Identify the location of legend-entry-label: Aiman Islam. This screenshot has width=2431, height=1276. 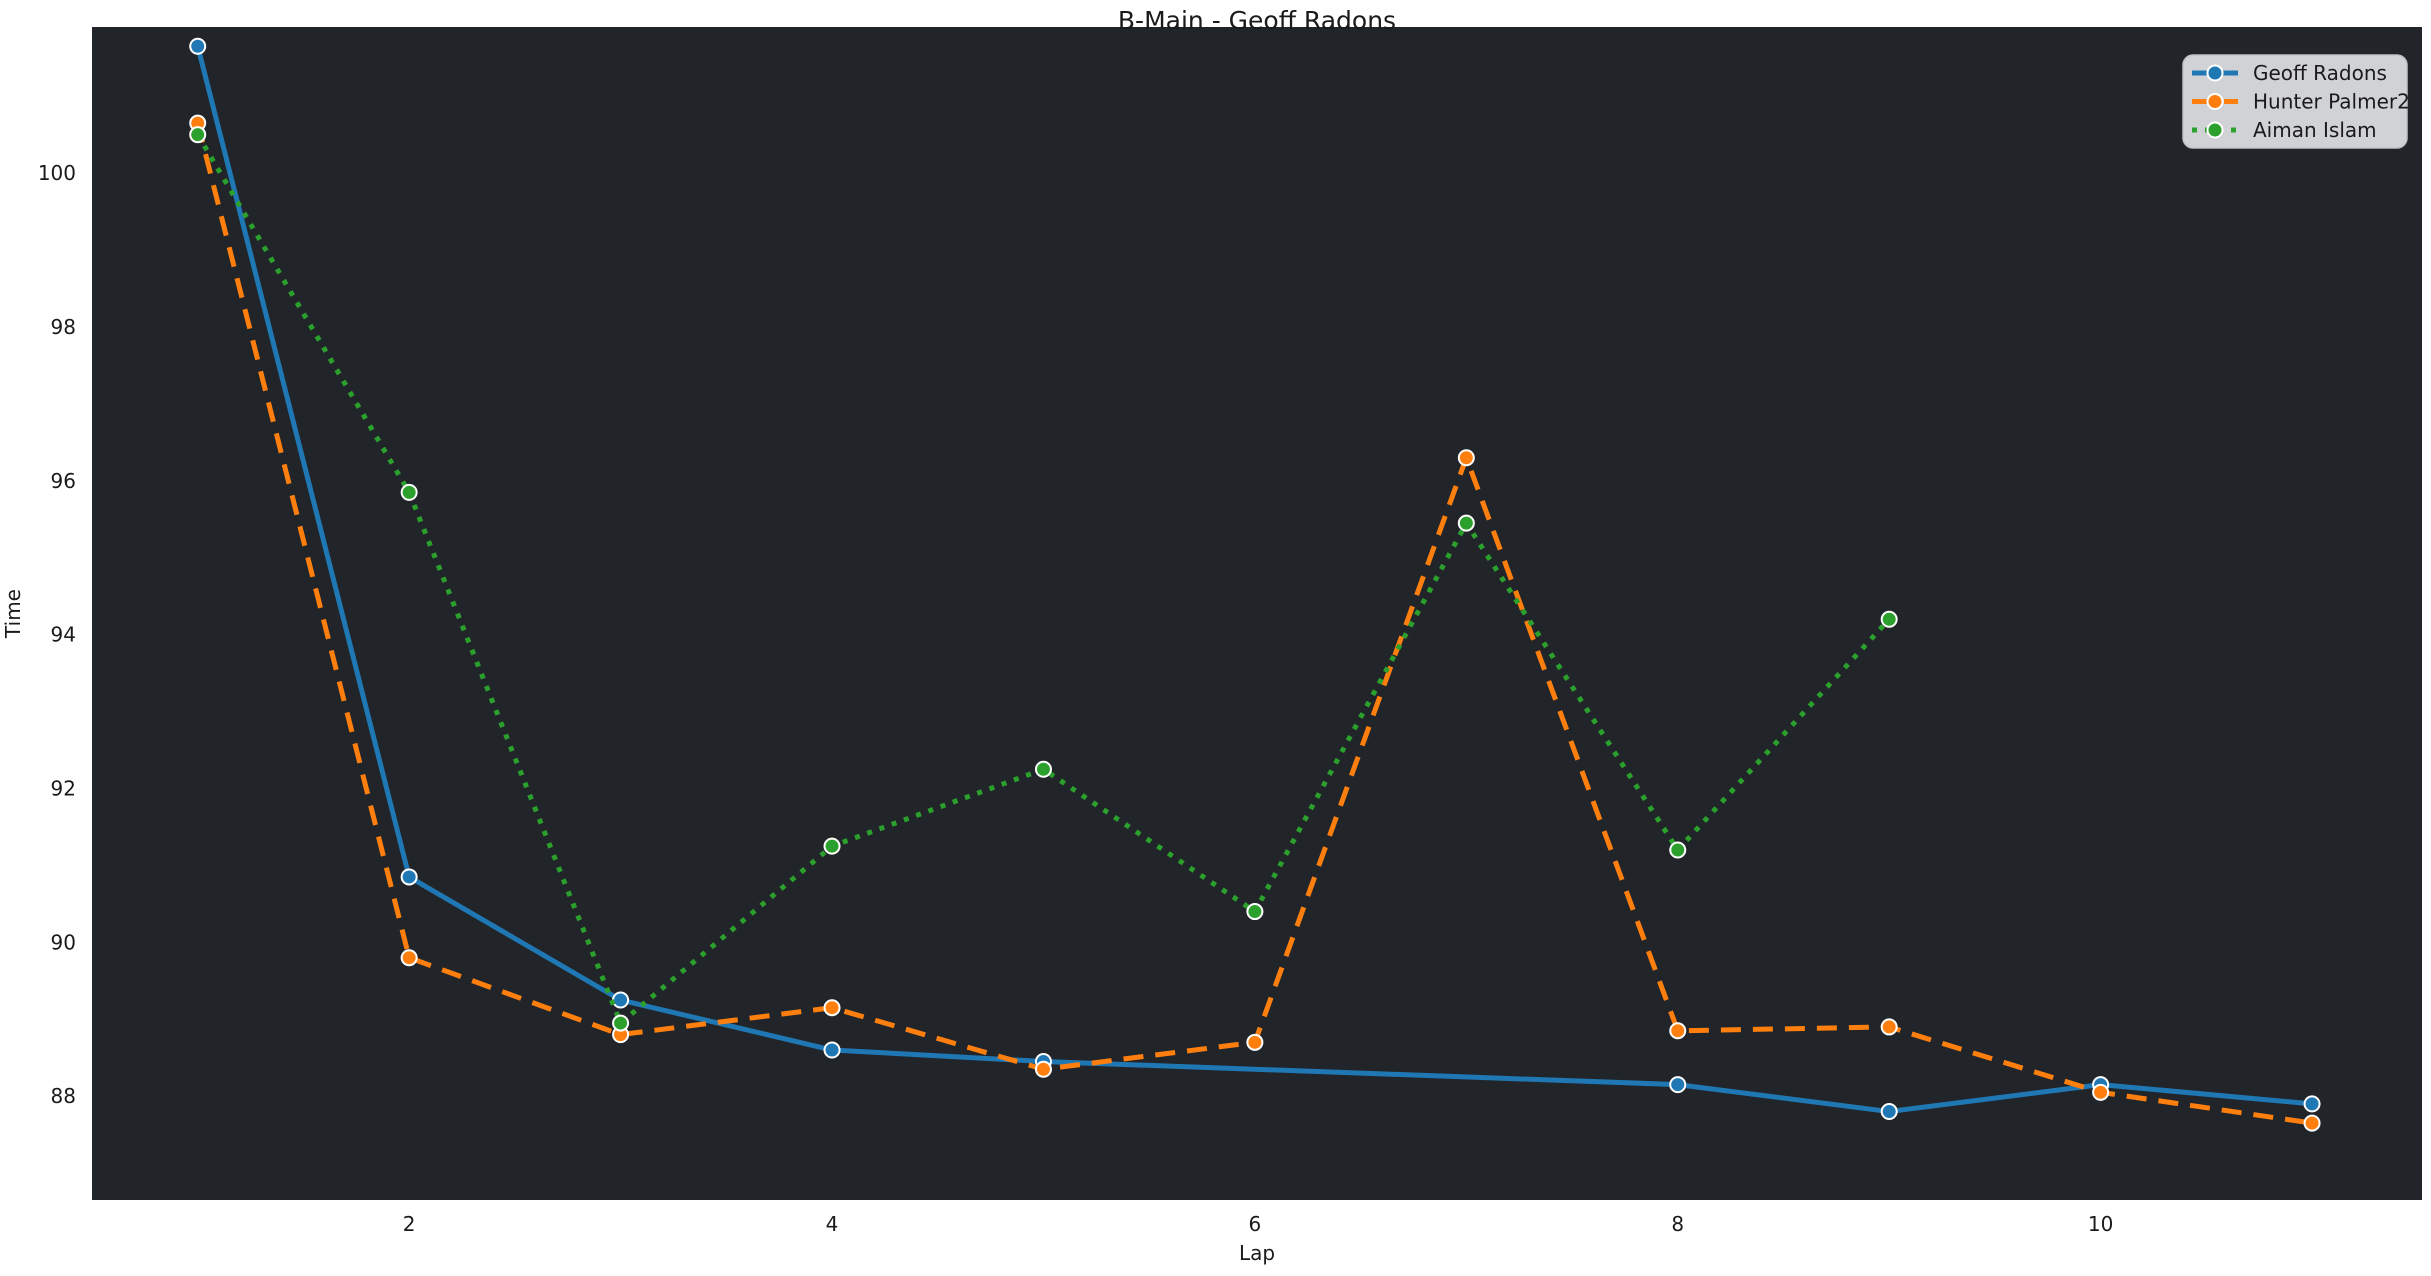
(2315, 130).